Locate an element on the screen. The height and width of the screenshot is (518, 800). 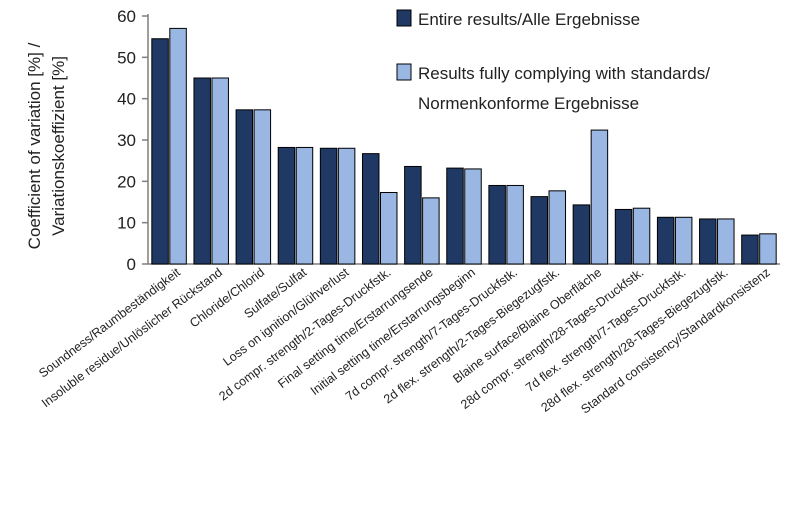
y-tick-label: 10 is located at coordinates (126, 223).